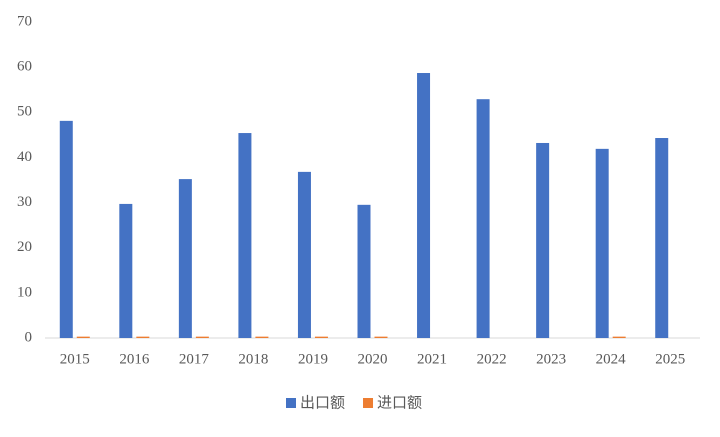 Image resolution: width=720 pixels, height=437 pixels. Describe the element at coordinates (432, 359) in the screenshot. I see `x-tick-label: 2021` at that location.